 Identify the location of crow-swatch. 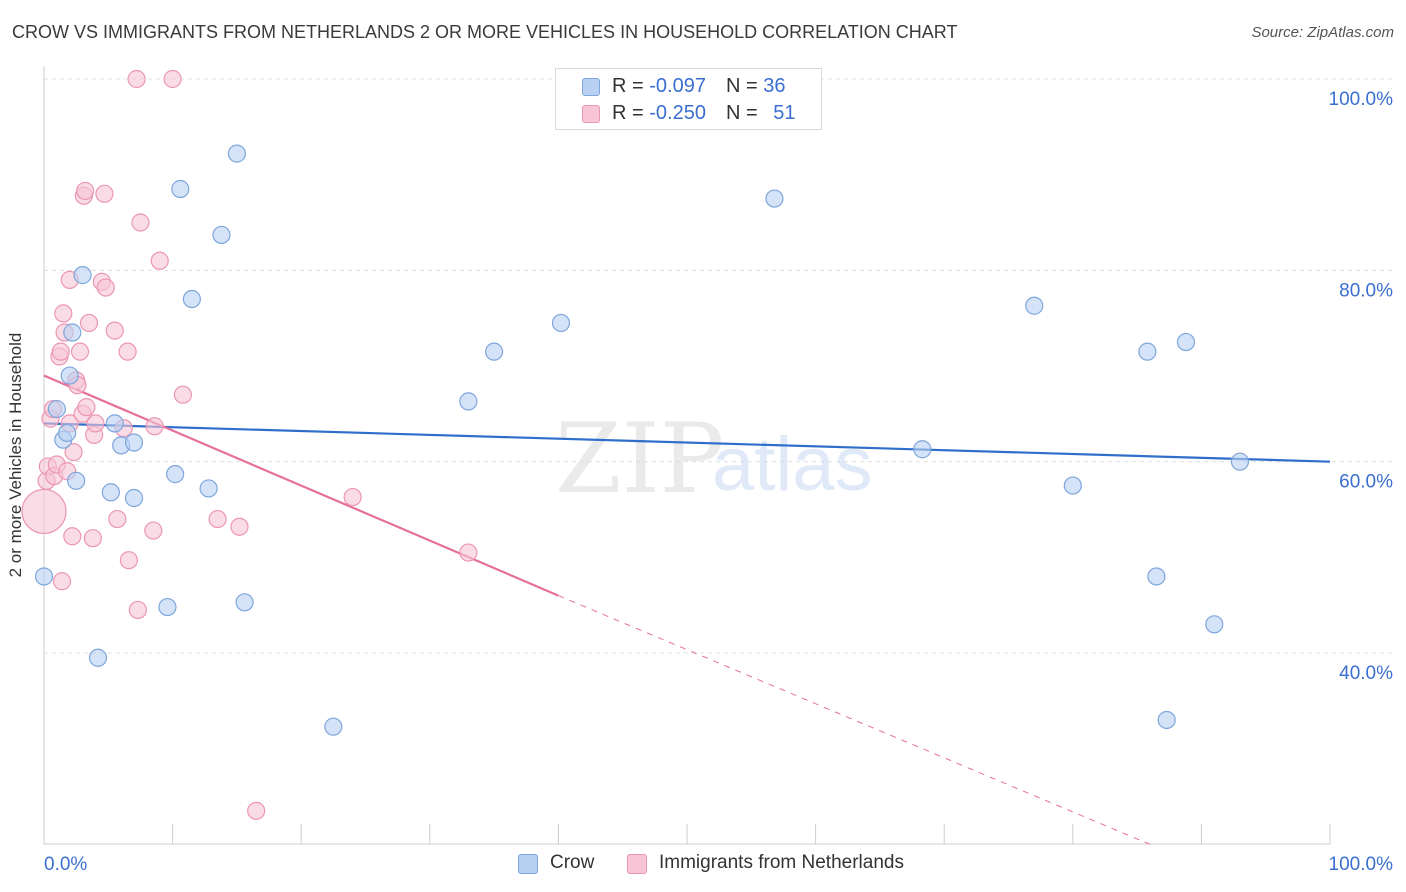
(591, 87).